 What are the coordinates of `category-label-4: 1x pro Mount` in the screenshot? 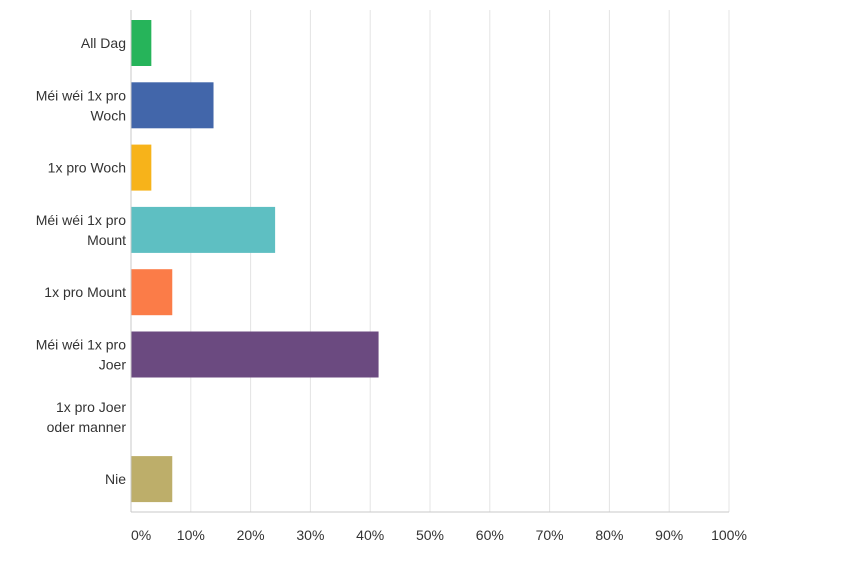 It's located at (85, 292).